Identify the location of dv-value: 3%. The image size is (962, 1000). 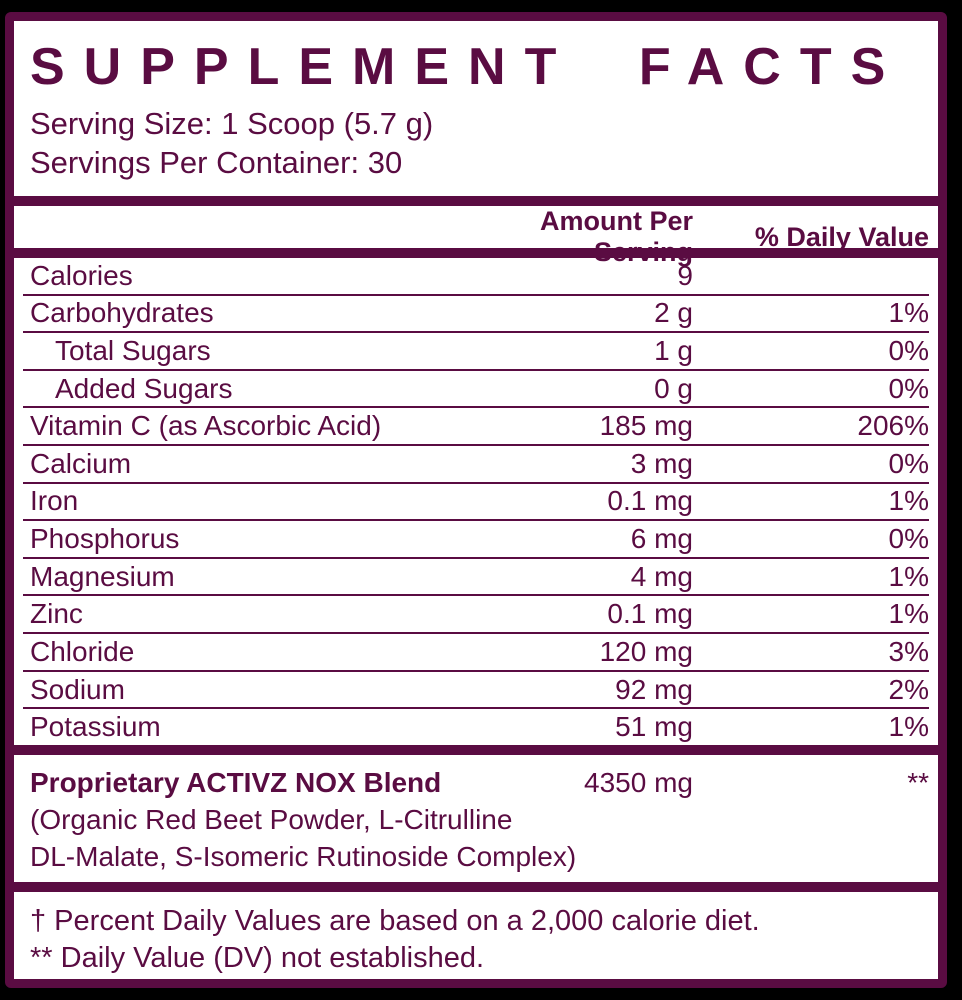
(908, 651).